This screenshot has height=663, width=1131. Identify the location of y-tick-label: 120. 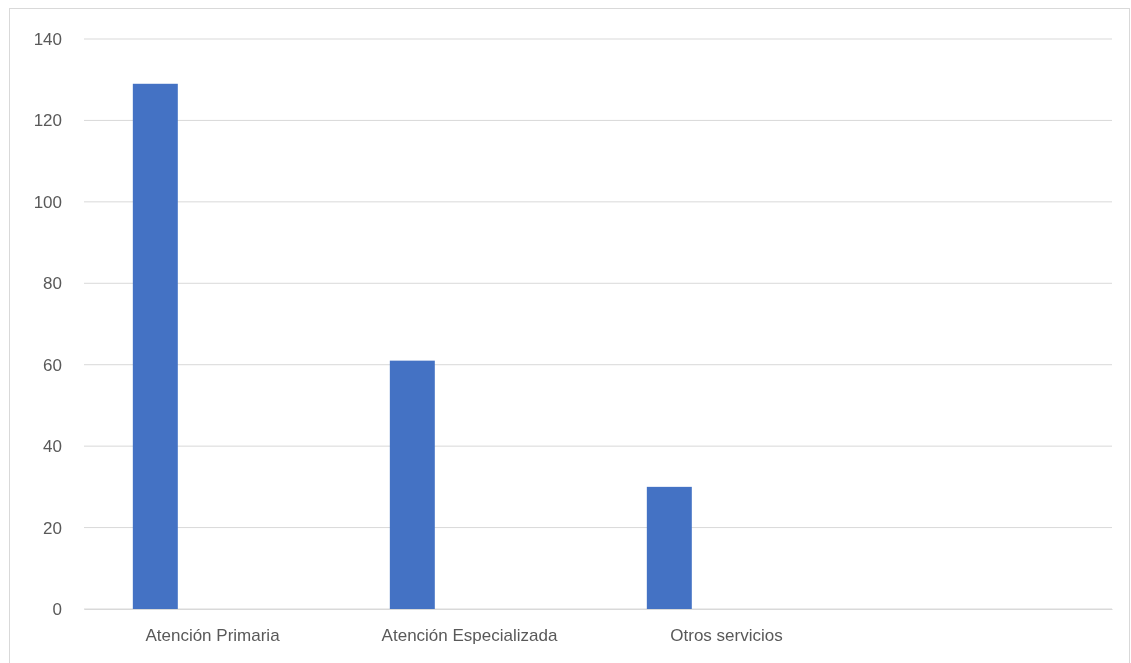
(47, 121).